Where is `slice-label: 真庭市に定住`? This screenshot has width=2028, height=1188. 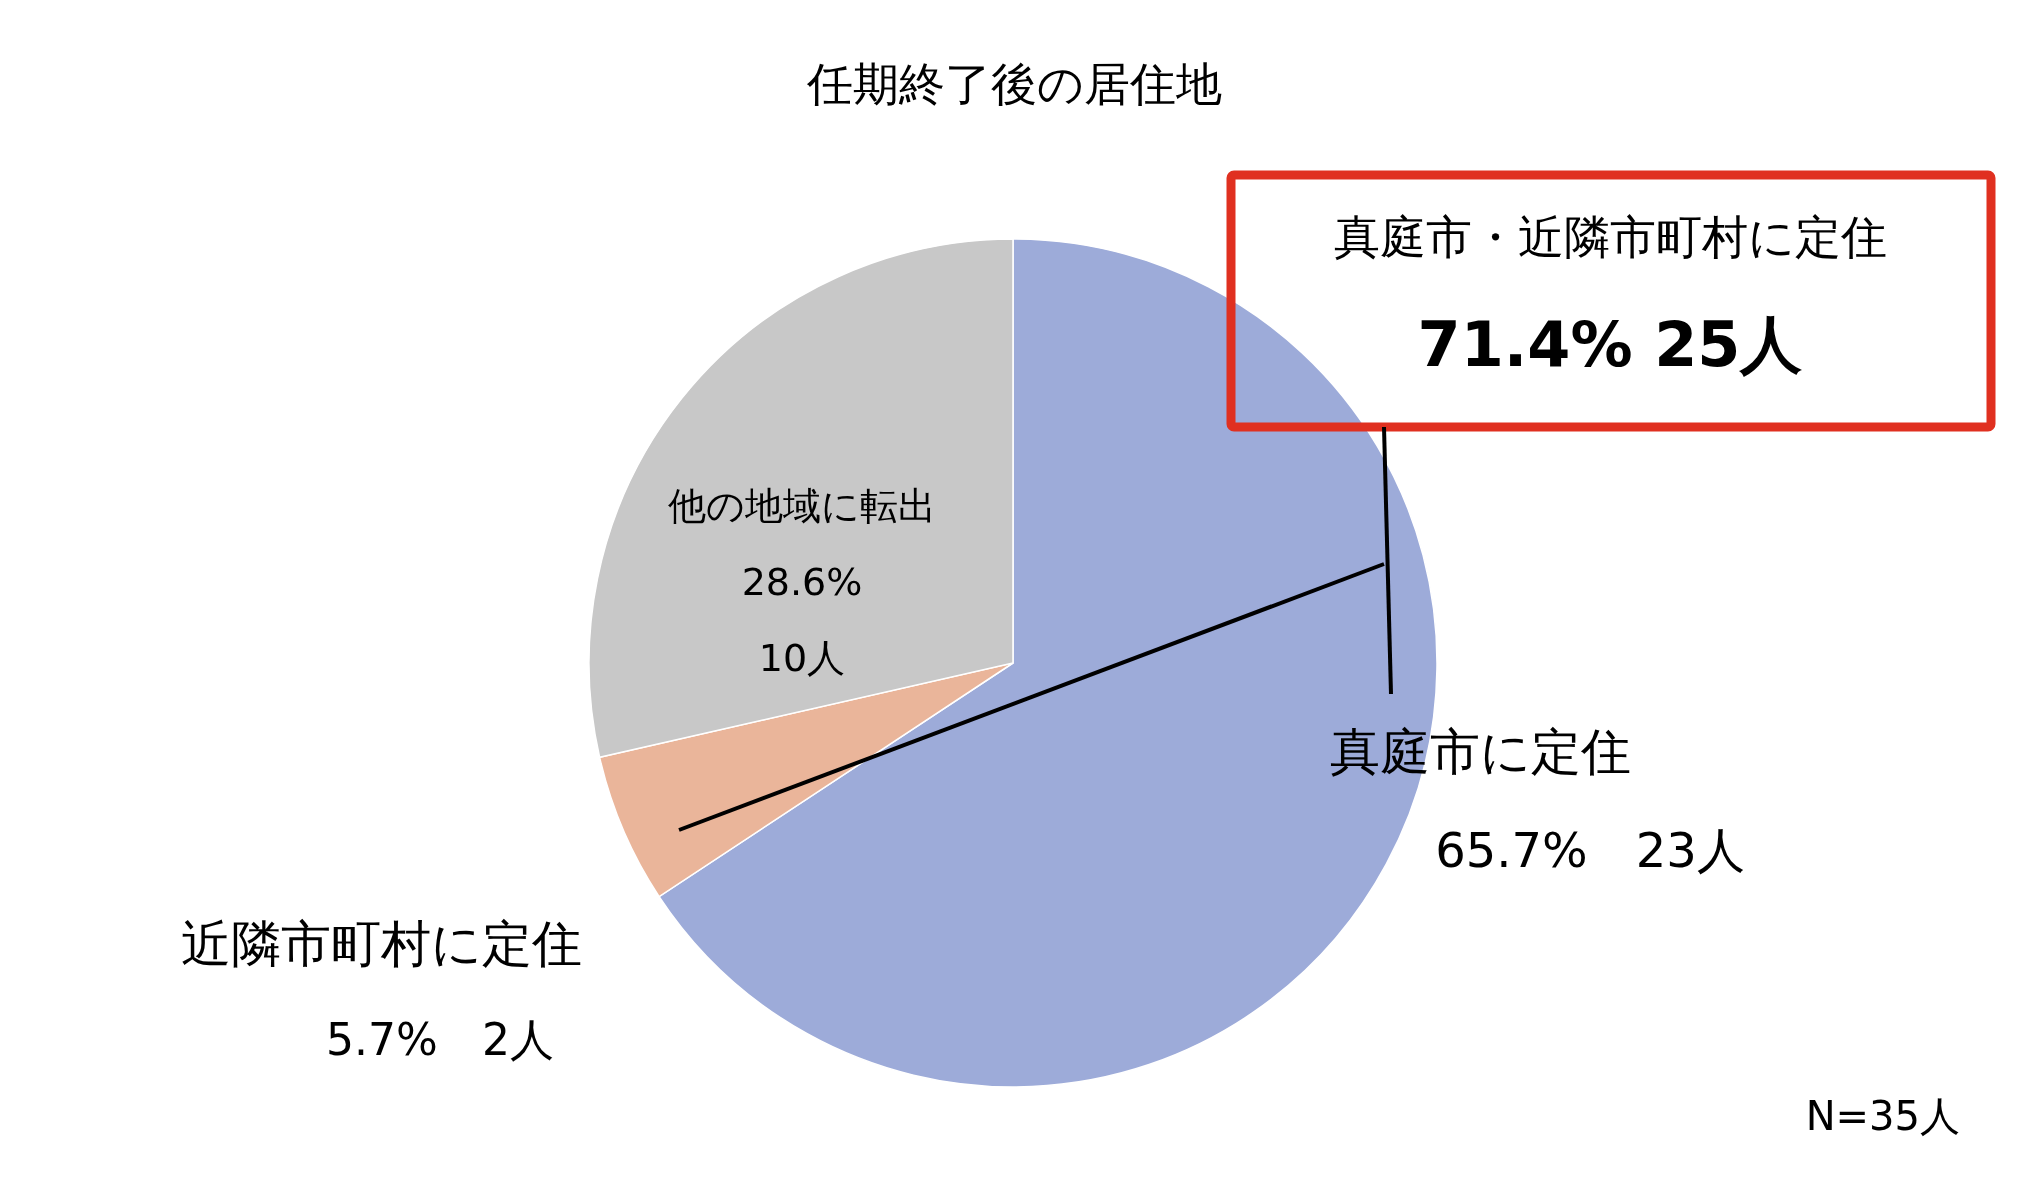 slice-label: 真庭市に定住 is located at coordinates (1480, 752).